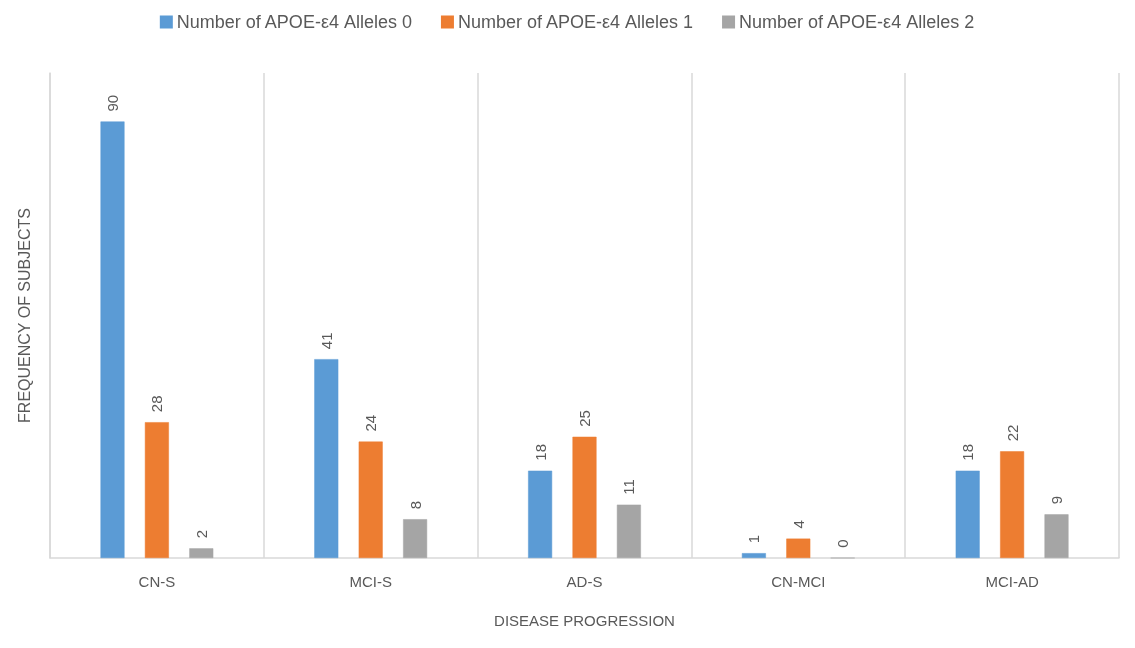 Image resolution: width=1135 pixels, height=648 pixels. I want to click on legend-label: Number of APOE-ε4 Alleles 2, so click(857, 22).